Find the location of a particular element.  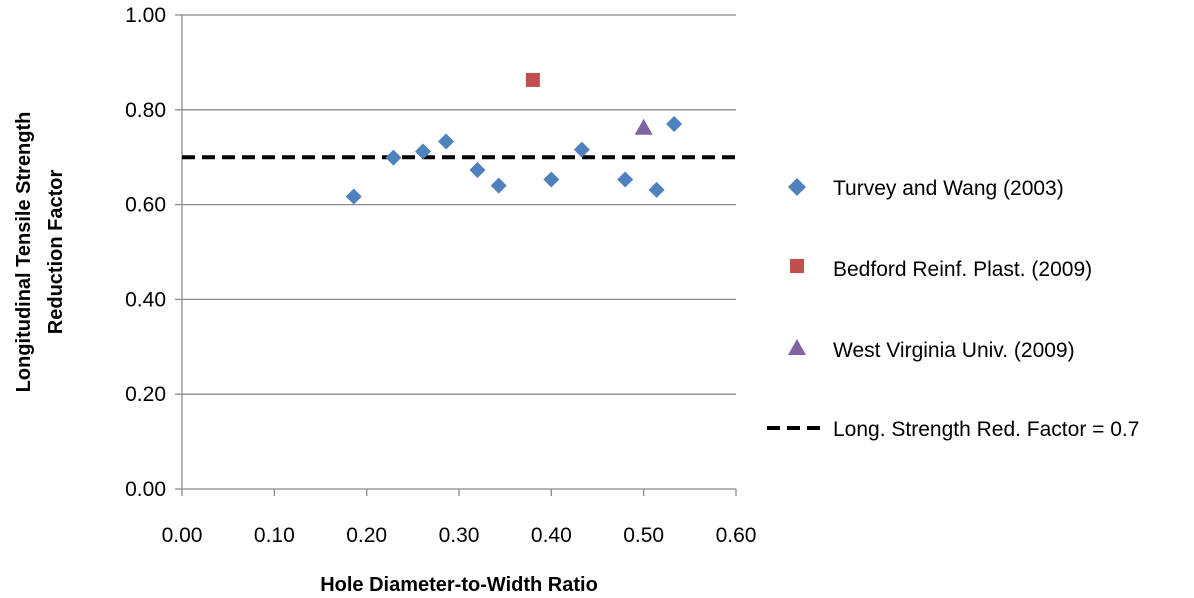

legend-item-turvey: Turvey and Wang (2003) is located at coordinates (926, 188).